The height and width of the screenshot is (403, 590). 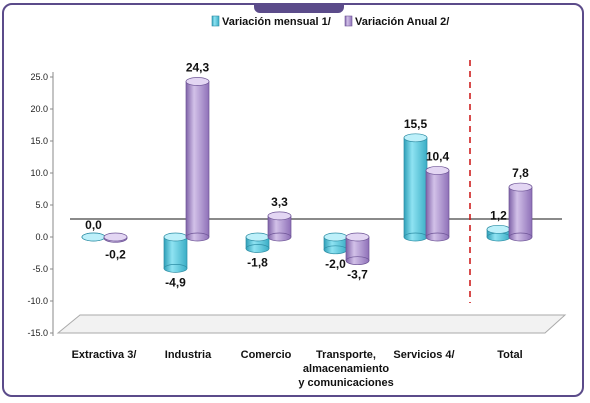 What do you see at coordinates (37, 333) in the screenshot?
I see `y-tick-label: -15.0` at bounding box center [37, 333].